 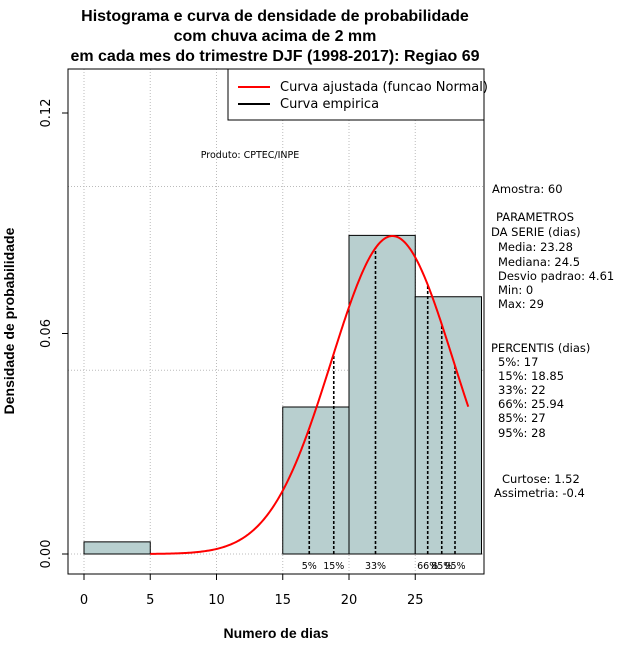 What do you see at coordinates (454, 566) in the screenshot?
I see `percentile-label-5: 95%` at bounding box center [454, 566].